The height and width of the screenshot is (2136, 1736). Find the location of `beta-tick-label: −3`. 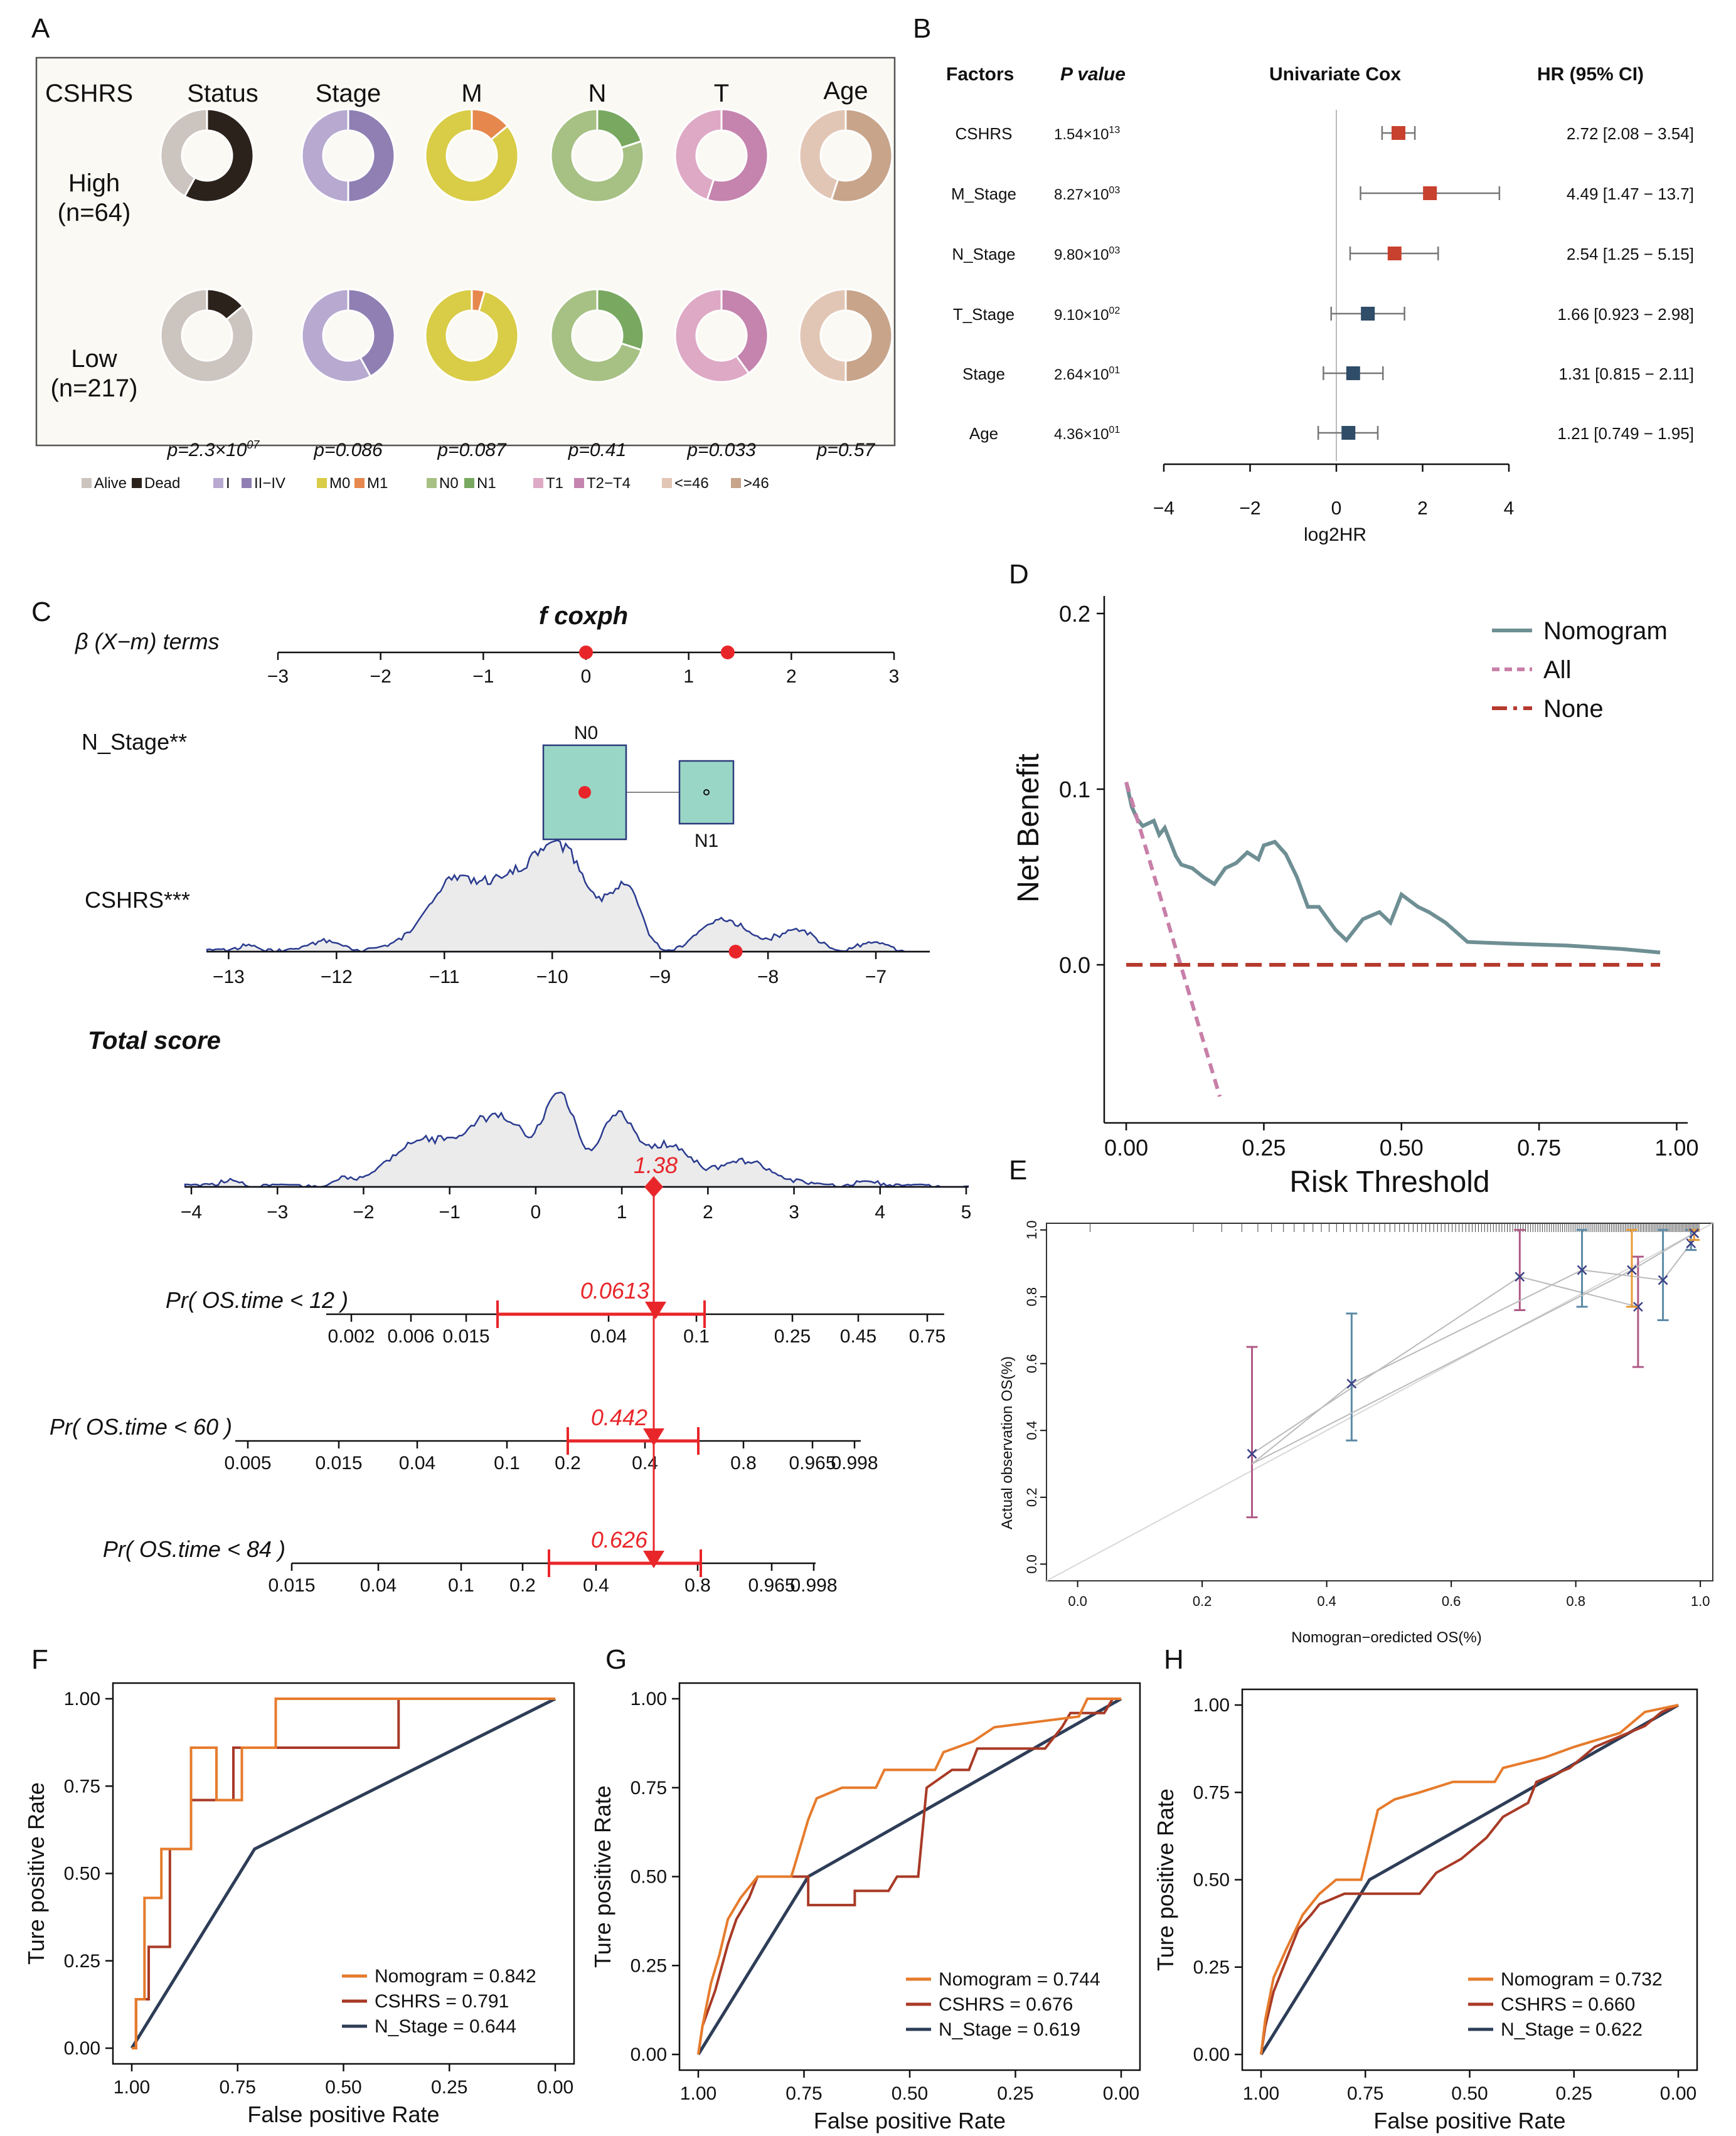

beta-tick-label: −3 is located at coordinates (278, 676).